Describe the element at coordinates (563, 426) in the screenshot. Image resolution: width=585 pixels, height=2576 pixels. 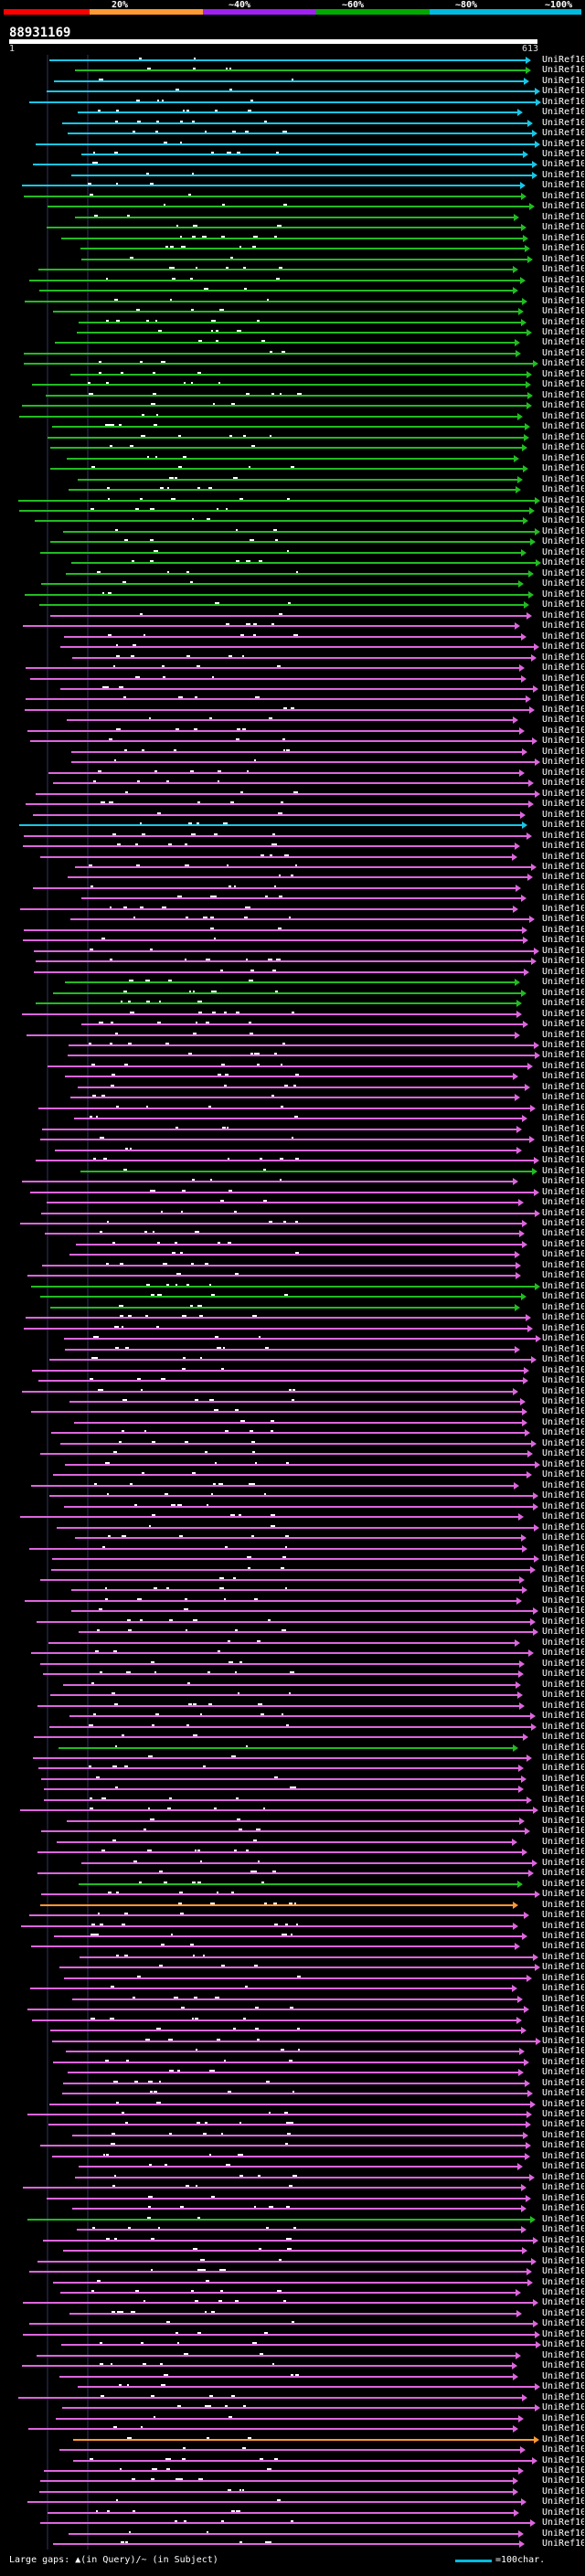
I see `hit-label: UniRef100_Q9H8K9` at that location.